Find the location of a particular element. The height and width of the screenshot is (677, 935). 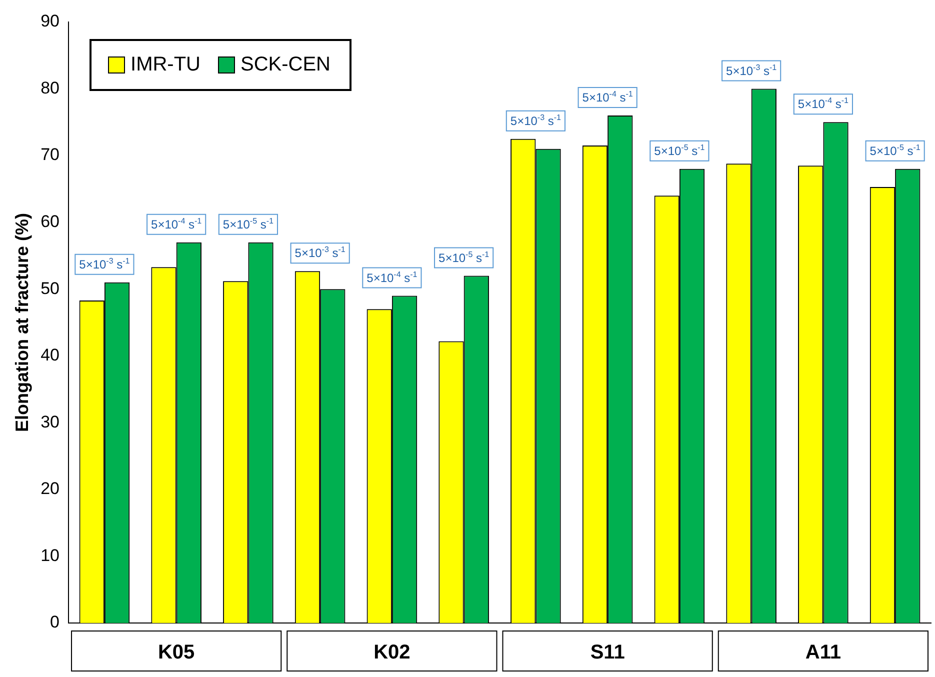

legend-label: IMR-TU is located at coordinates (165, 65).